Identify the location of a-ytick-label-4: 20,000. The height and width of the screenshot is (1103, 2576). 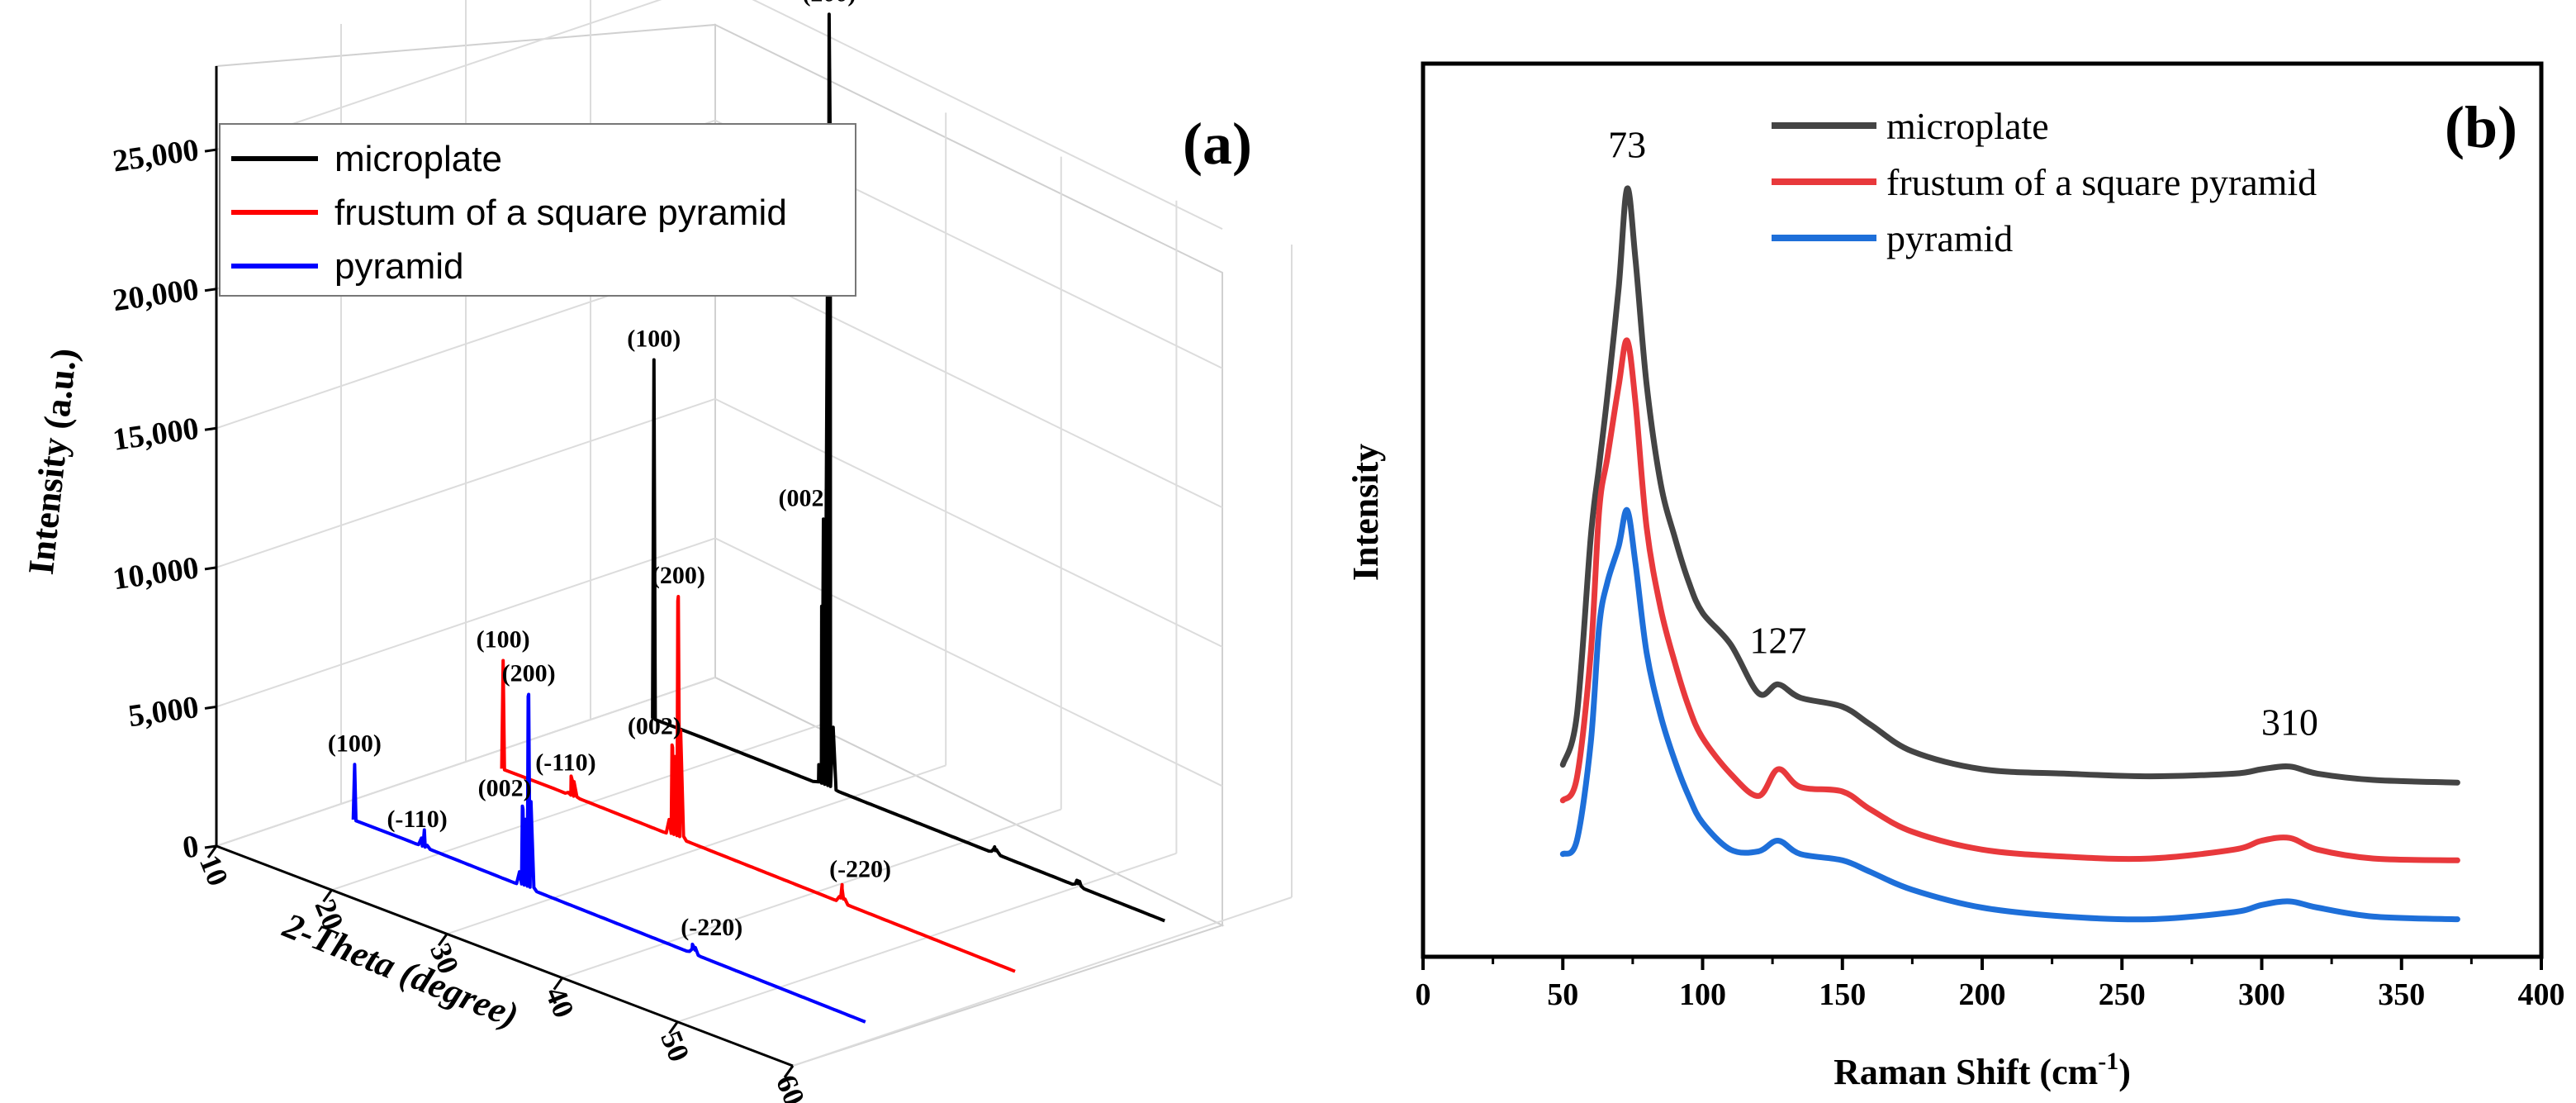
(156, 295).